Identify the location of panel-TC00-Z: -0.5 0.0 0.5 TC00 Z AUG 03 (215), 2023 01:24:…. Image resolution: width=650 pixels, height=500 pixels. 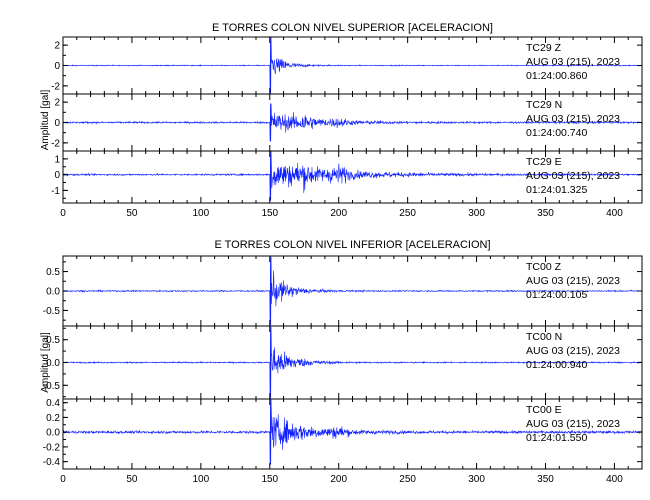
(343, 291).